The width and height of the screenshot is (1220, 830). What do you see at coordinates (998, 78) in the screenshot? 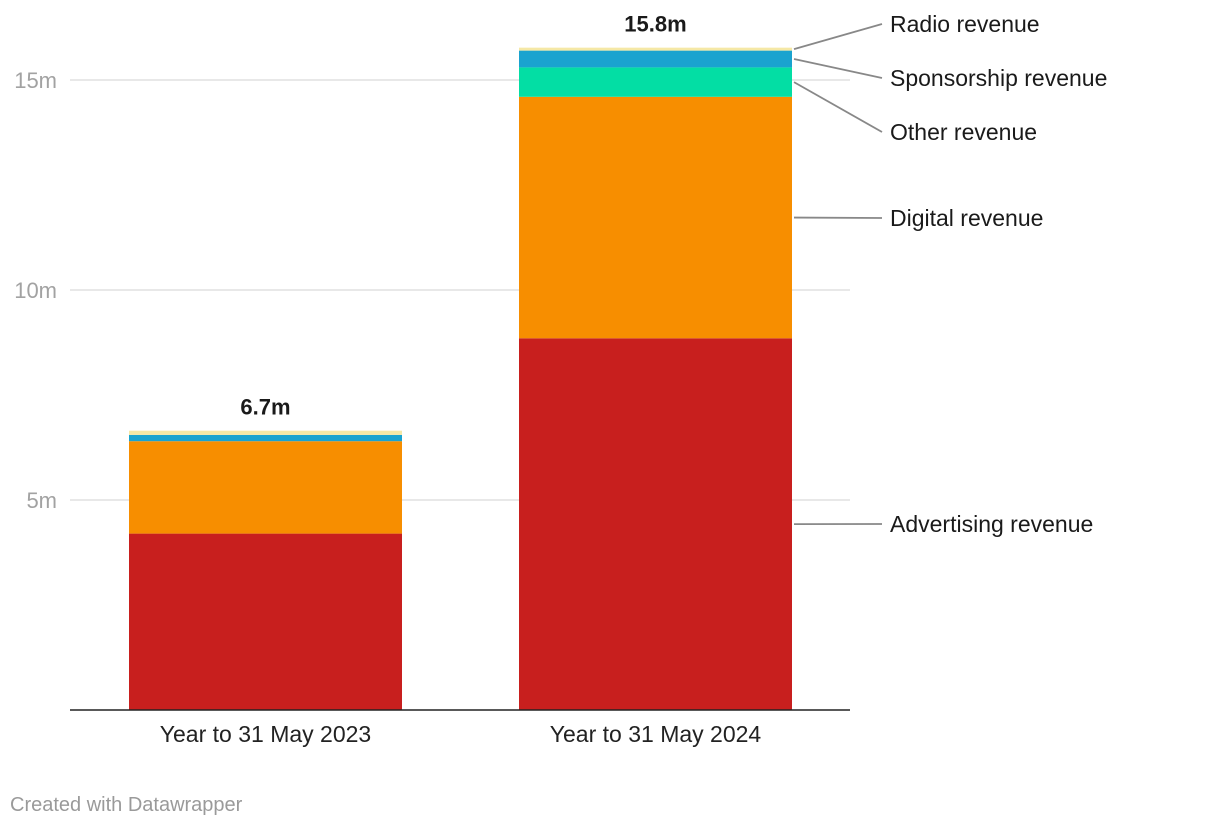
I see `series-label-sponsorship-revenue: Sponsorship revenue` at bounding box center [998, 78].